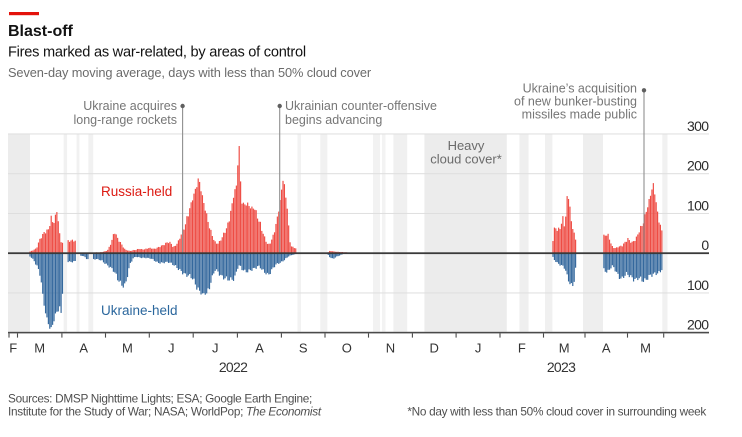  I want to click on svg-text: Blast-off, so click(41, 31).